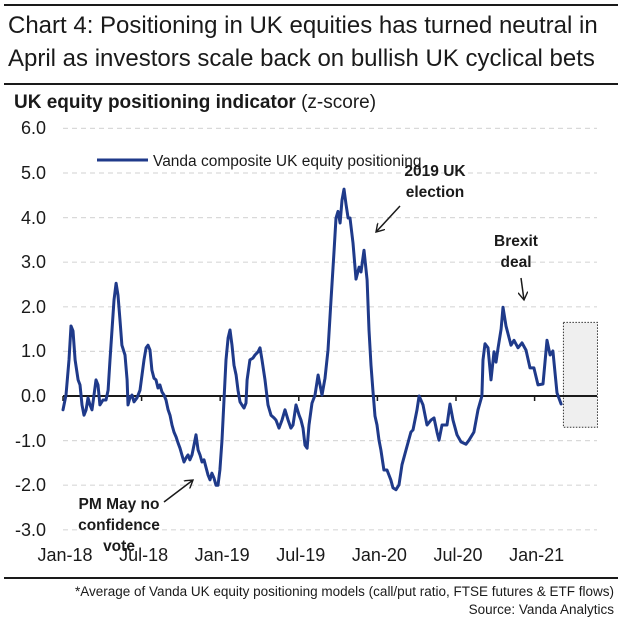 This screenshot has height=626, width=620. What do you see at coordinates (30, 529) in the screenshot?
I see `y-tick-label: -3.0` at bounding box center [30, 529].